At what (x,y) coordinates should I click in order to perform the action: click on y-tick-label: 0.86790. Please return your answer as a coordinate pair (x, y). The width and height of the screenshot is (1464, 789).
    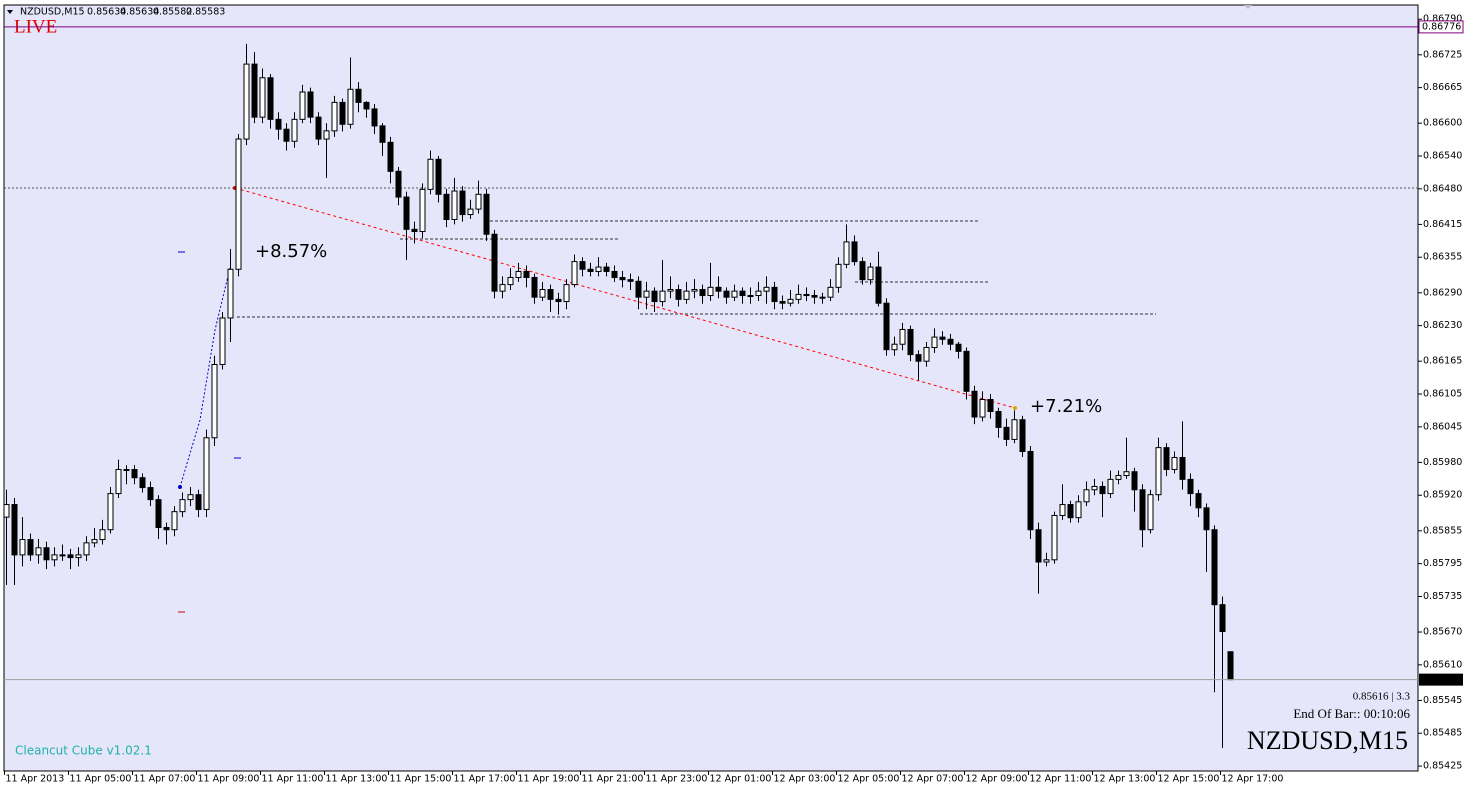
    Looking at the image, I should click on (1442, 19).